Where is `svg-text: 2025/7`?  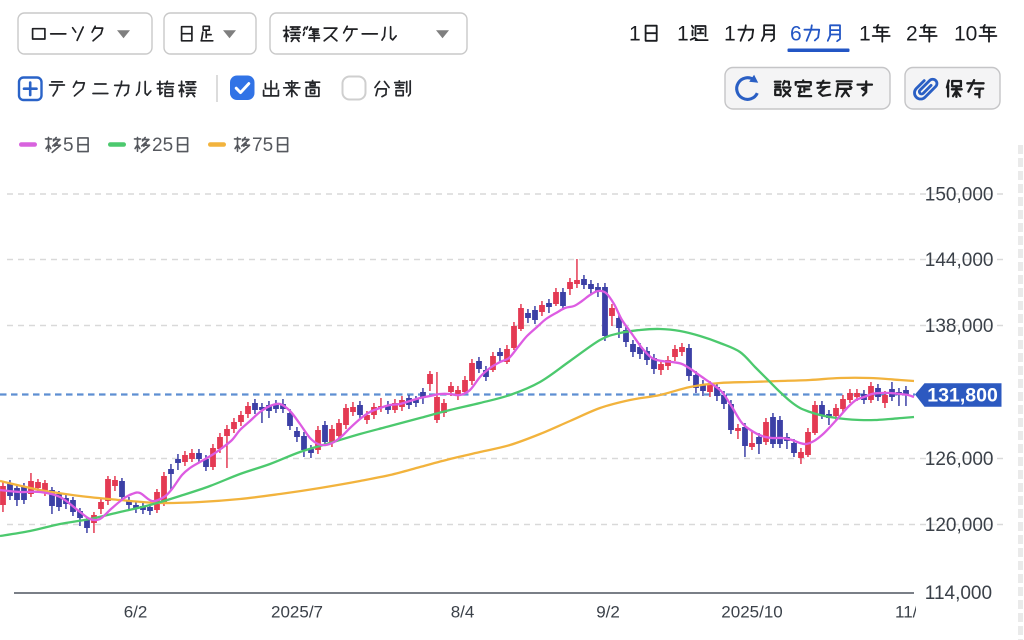
svg-text: 2025/7 is located at coordinates (297, 612).